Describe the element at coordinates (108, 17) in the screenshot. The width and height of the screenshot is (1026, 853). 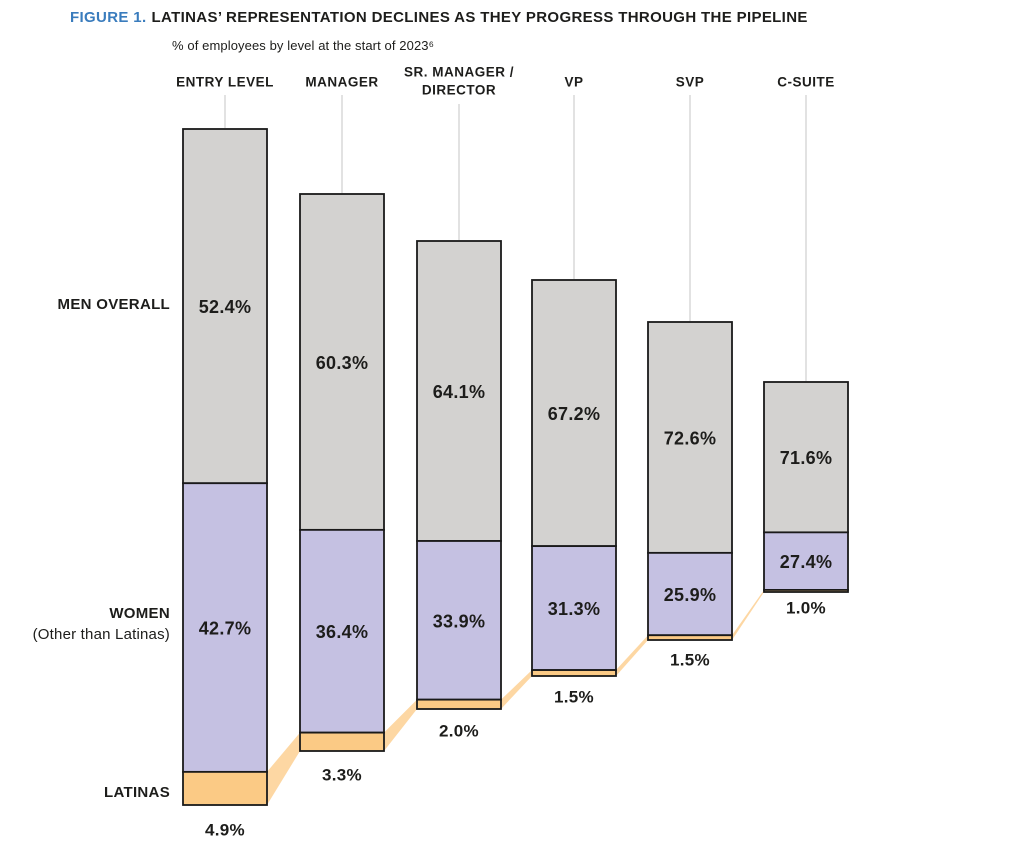
I see `figure-label: FIGURE 1.` at that location.